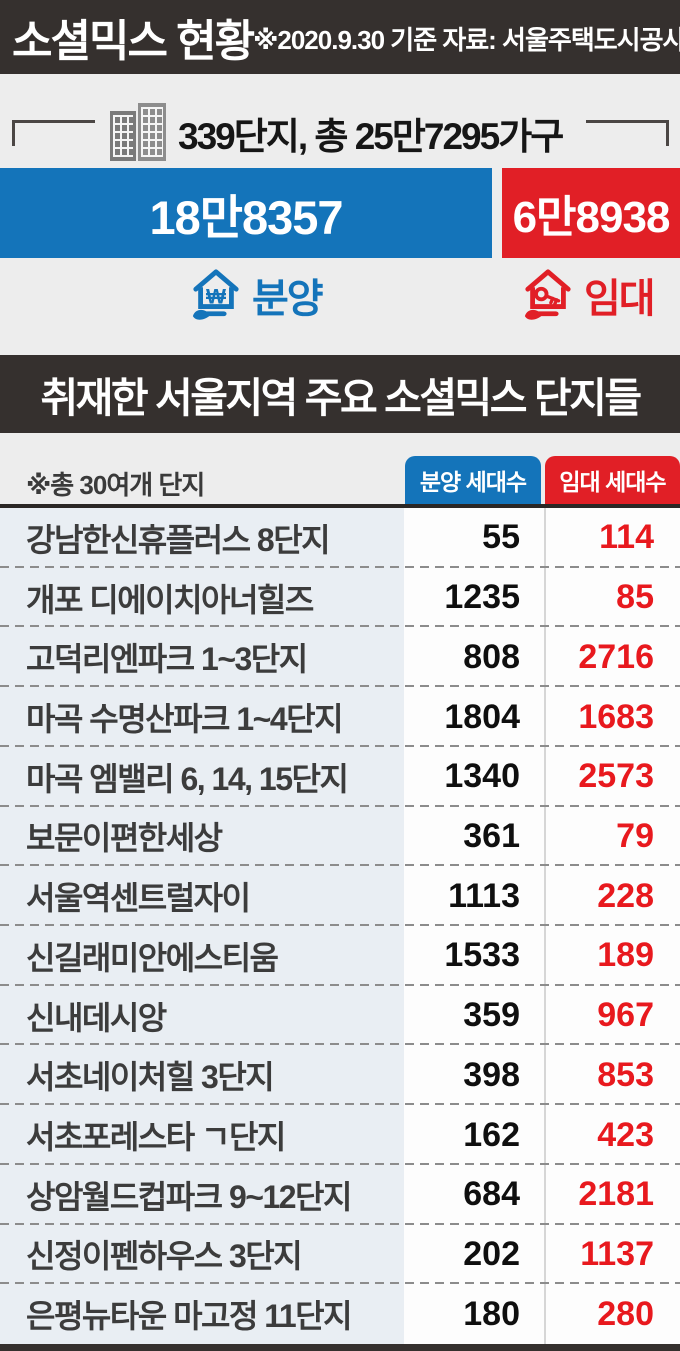 The width and height of the screenshot is (680, 1351). I want to click on table-row: 마곡 엠밸리 6, 14, 15단지 1340 2573, so click(340, 776).